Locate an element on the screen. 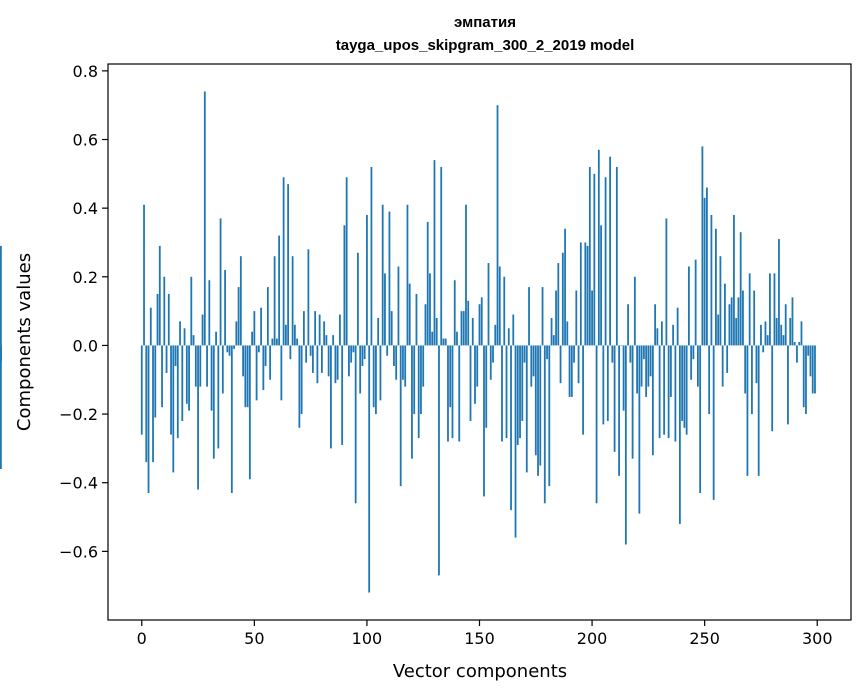  y-tick-label: −0.4 is located at coordinates (78, 483).